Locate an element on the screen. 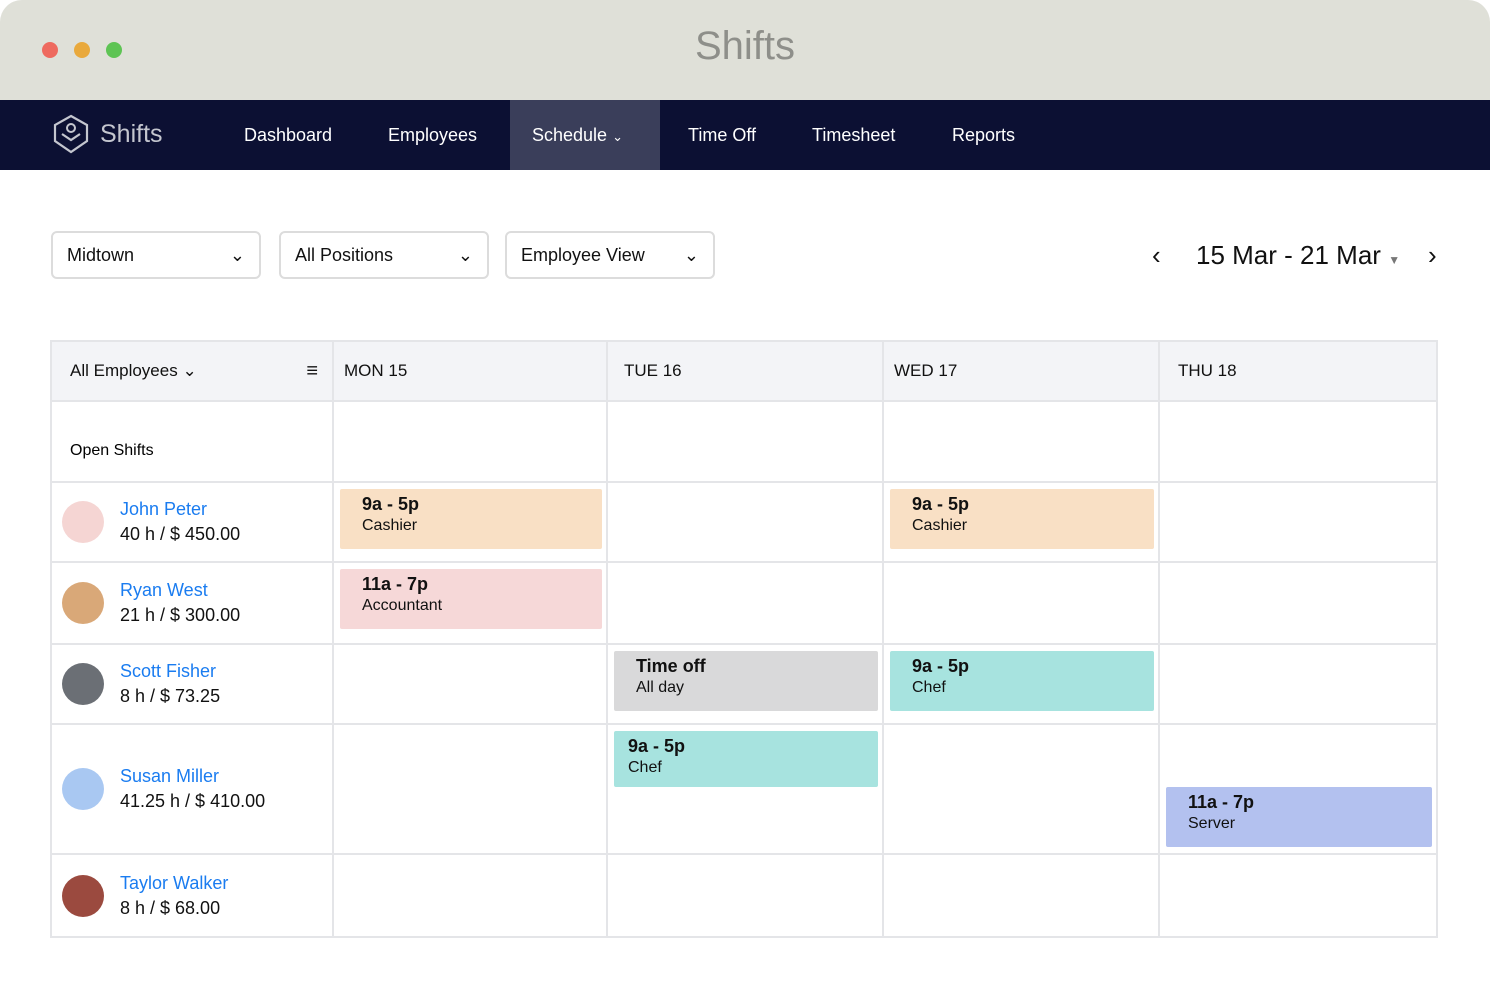 The image size is (1490, 1004). nav-schedule: Schedule ⌄ is located at coordinates (585, 135).